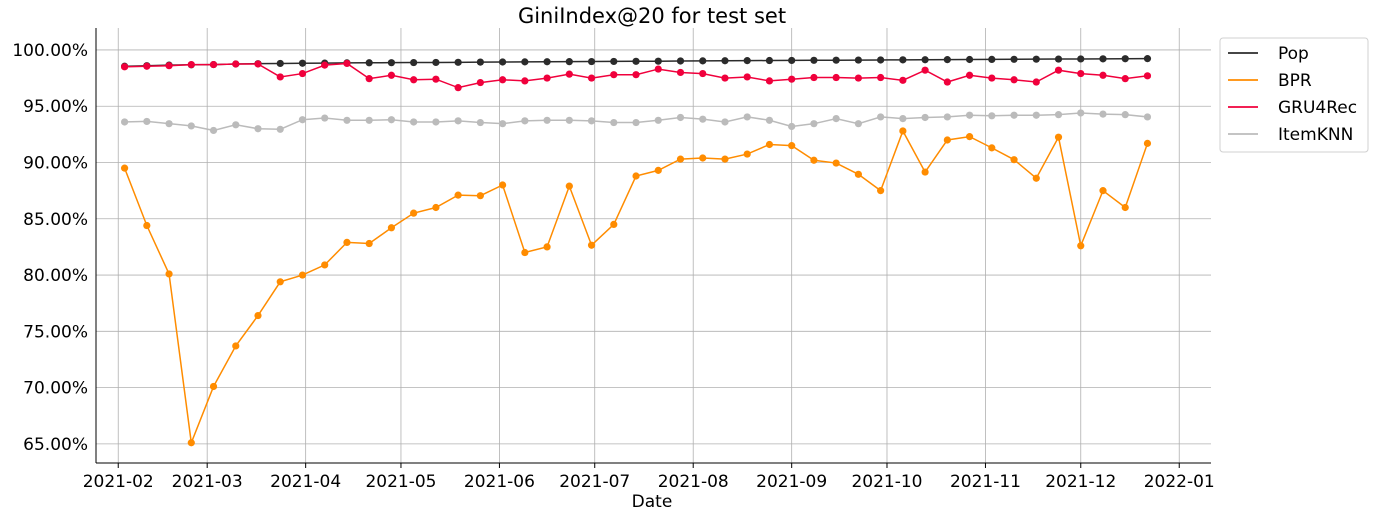 The height and width of the screenshot is (518, 1375). I want to click on x-tick-label: 2021-05, so click(400, 482).